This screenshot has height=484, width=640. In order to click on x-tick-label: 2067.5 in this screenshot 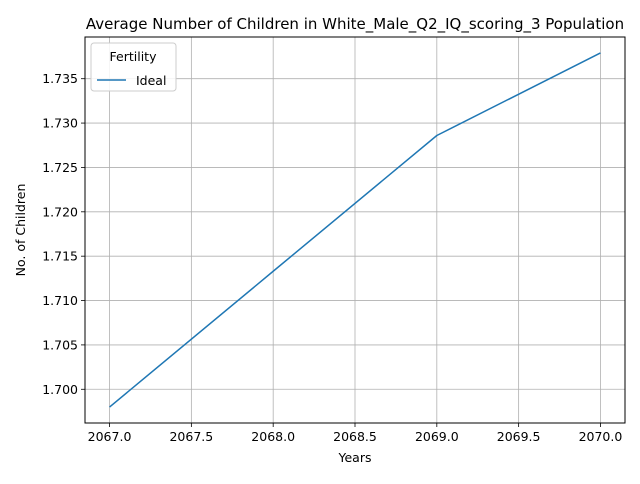, I will do `click(191, 436)`.